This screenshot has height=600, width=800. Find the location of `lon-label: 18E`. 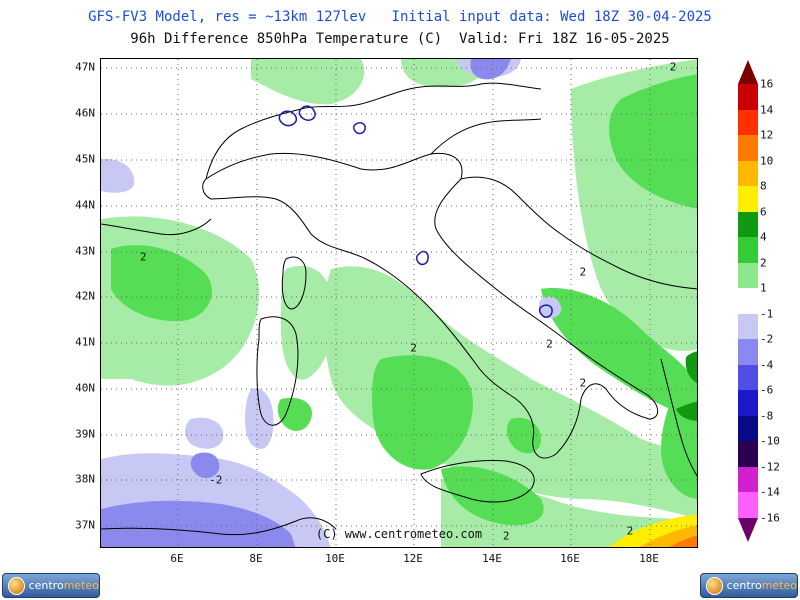

lon-label: 18E is located at coordinates (649, 558).